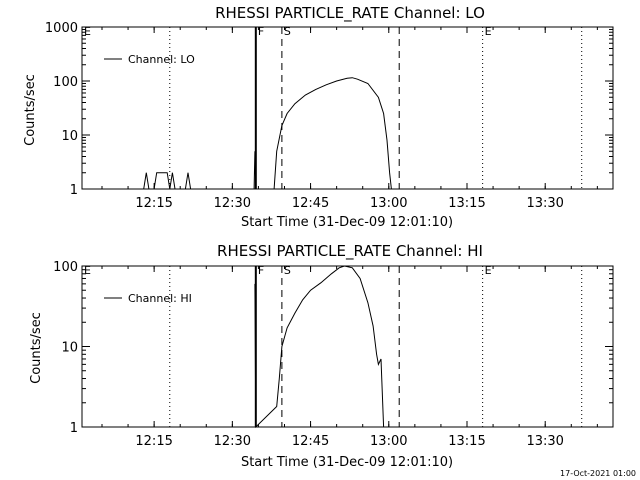 The height and width of the screenshot is (480, 640). I want to click on legend-label: Channel: LO, so click(161, 59).